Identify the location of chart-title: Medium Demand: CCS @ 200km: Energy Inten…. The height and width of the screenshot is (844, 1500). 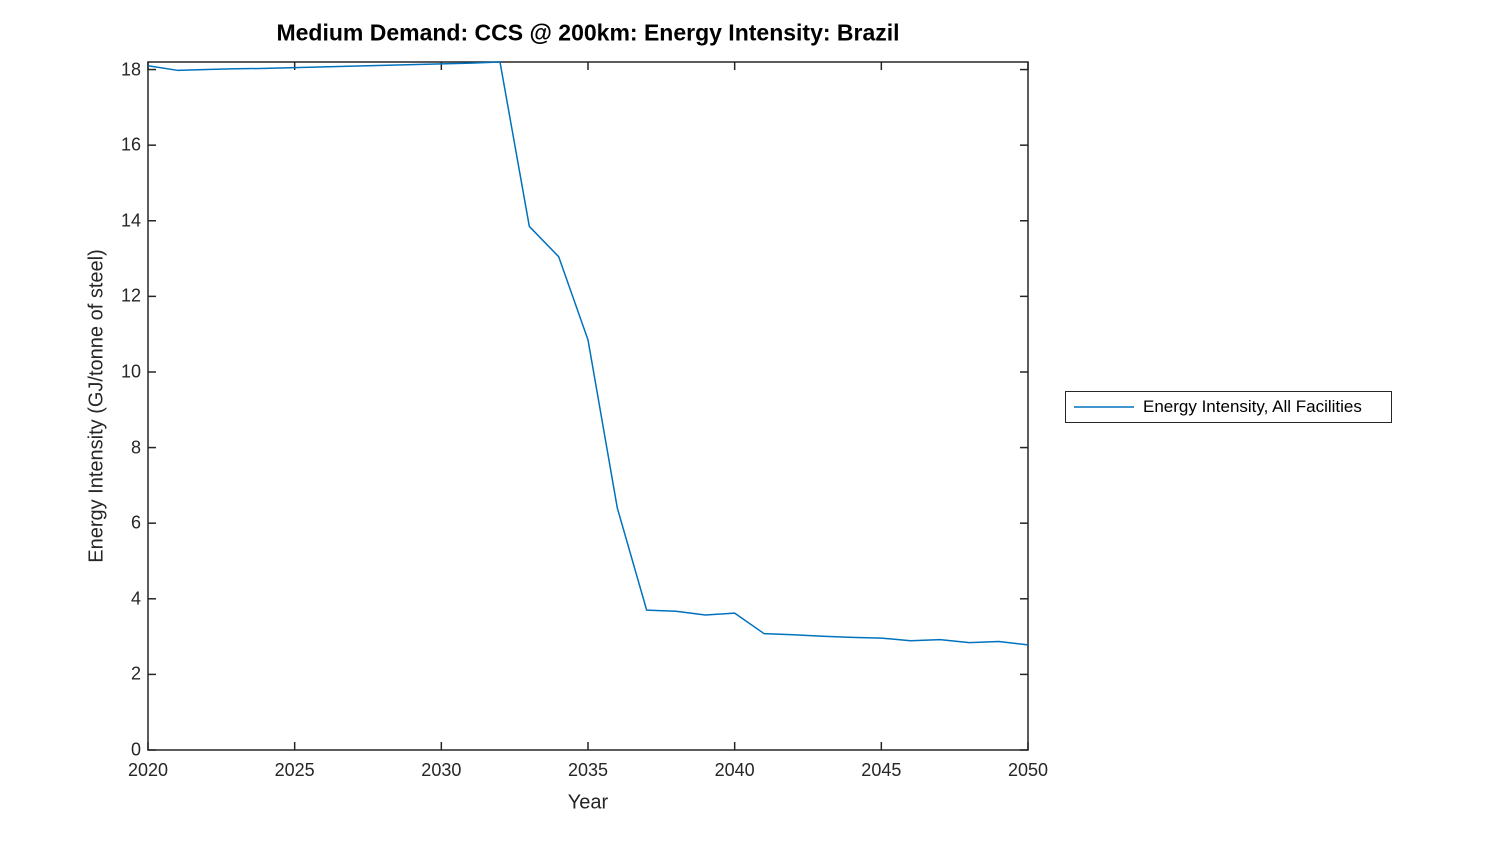
(588, 32).